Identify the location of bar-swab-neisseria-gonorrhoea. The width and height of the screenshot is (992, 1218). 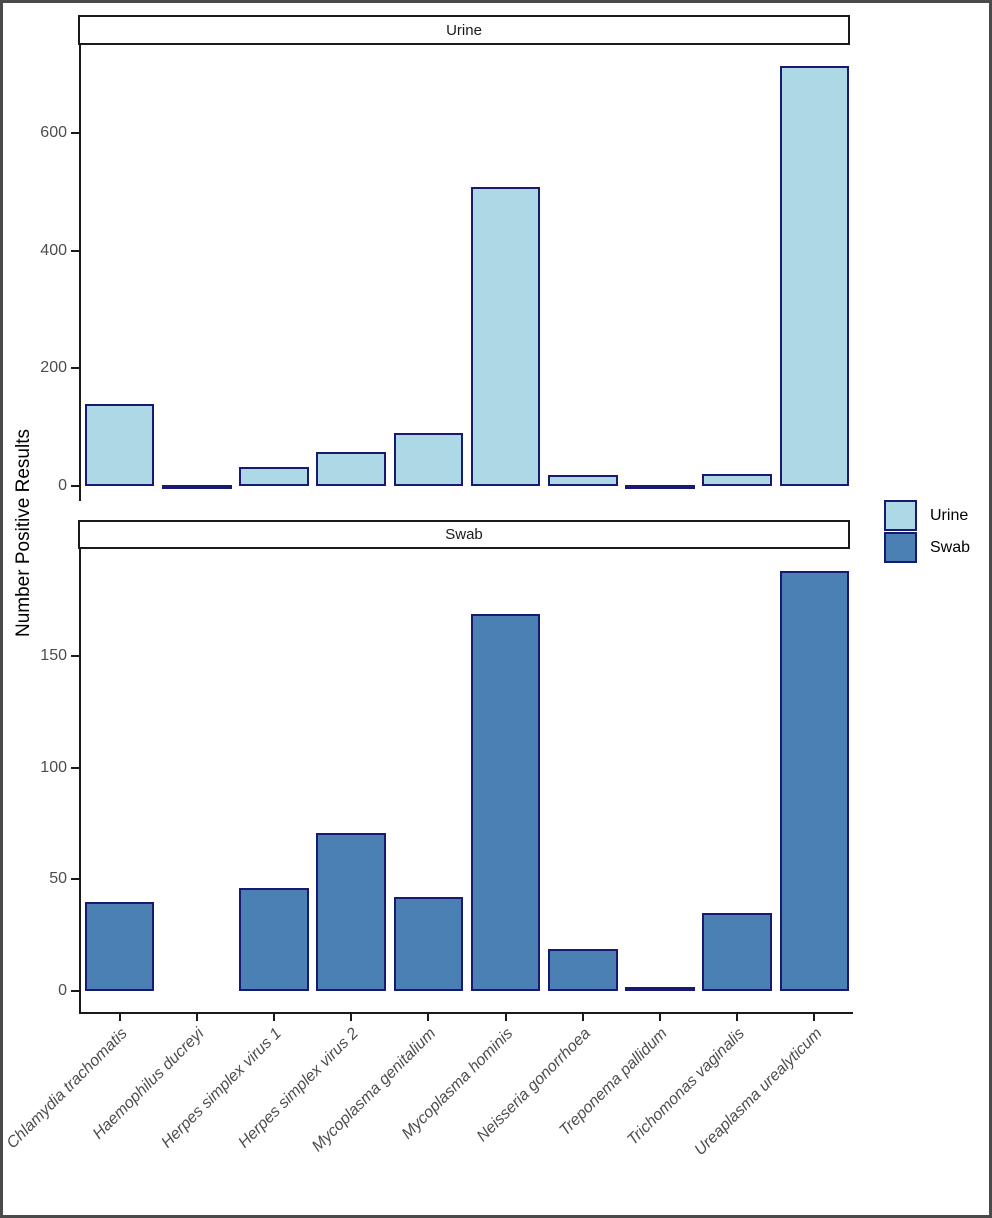
(583, 969).